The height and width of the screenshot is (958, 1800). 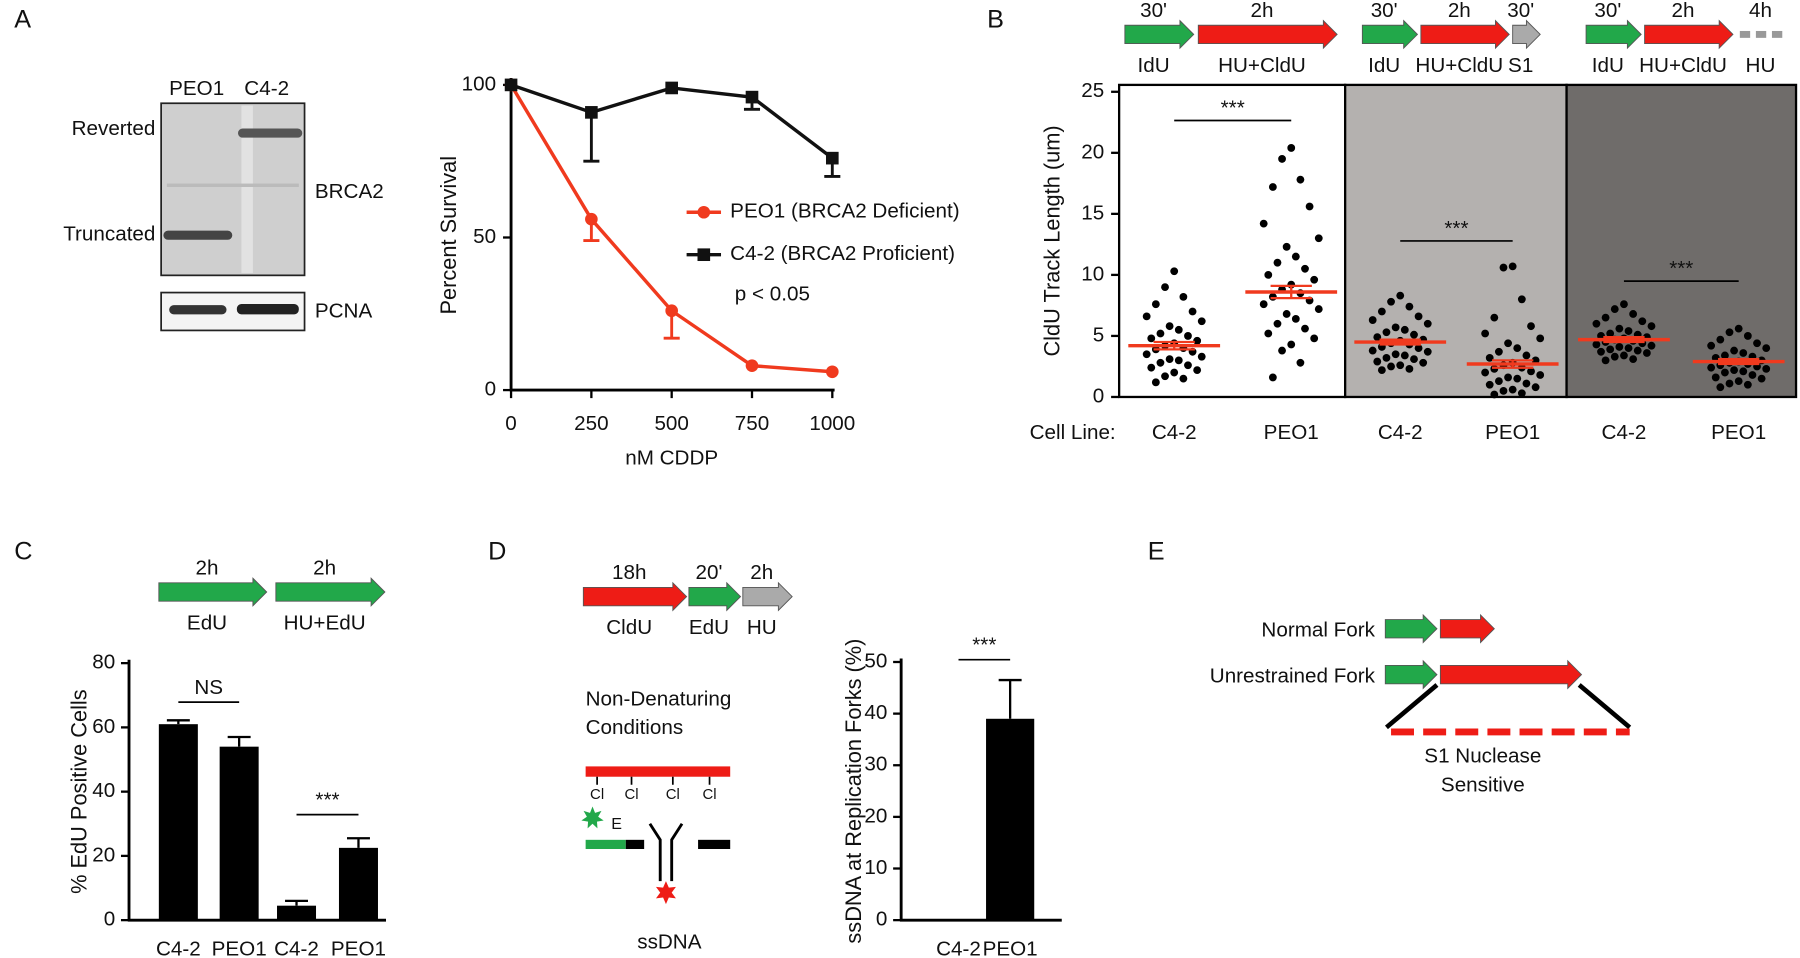 I want to click on x-tick-label: 750, so click(x=752, y=423).